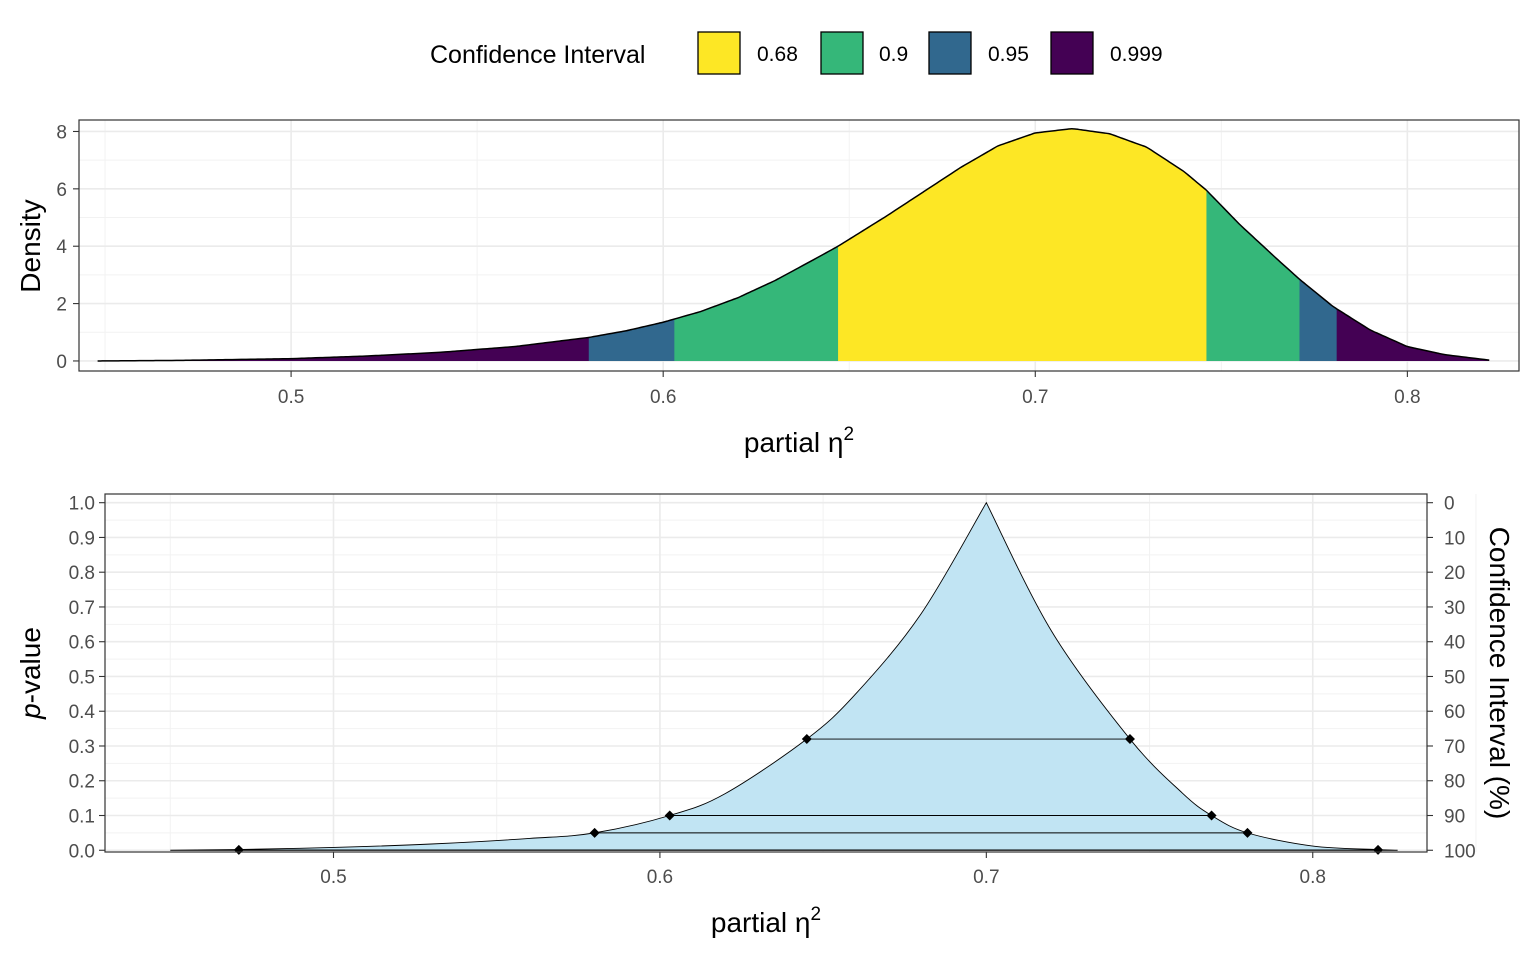  What do you see at coordinates (799, 441) in the screenshot?
I see `density-x-axis-title: partial η2` at bounding box center [799, 441].